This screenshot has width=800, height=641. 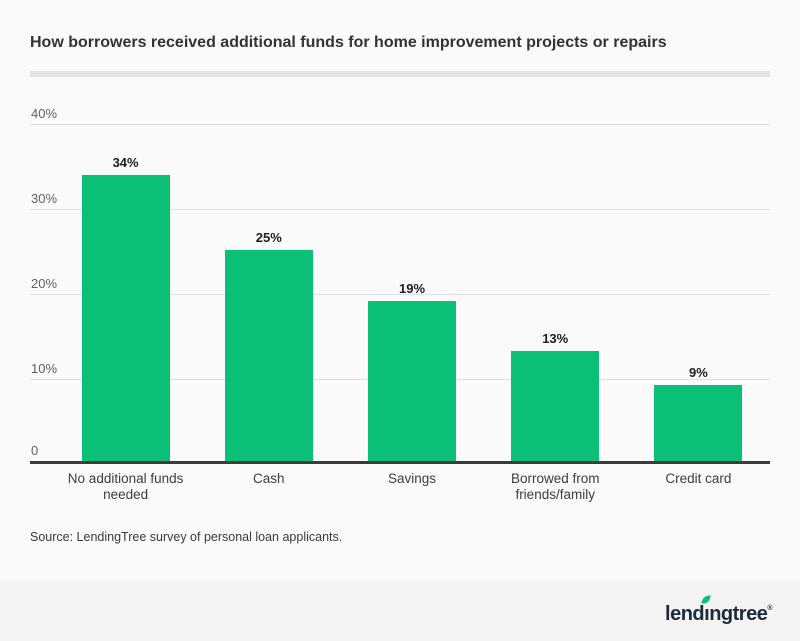 What do you see at coordinates (698, 478) in the screenshot?
I see `category-label: Credit card` at bounding box center [698, 478].